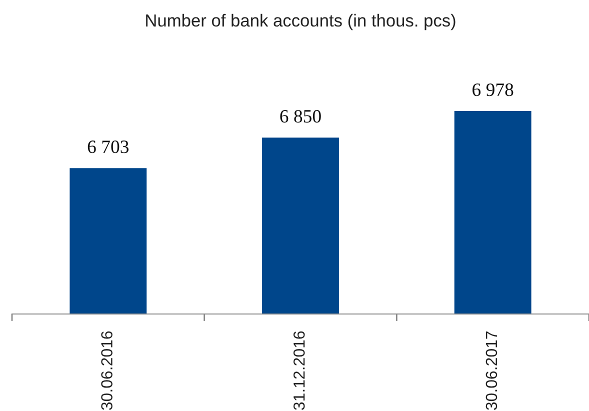 This screenshot has width=589, height=411. Describe the element at coordinates (492, 370) in the screenshot. I see `x-tick-label: 30.06.2017` at that location.